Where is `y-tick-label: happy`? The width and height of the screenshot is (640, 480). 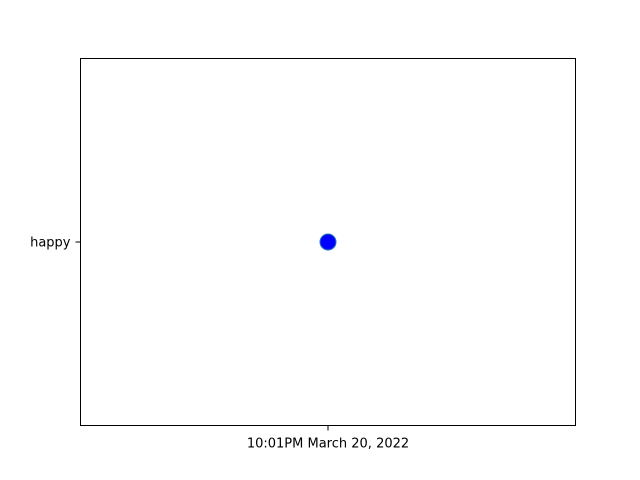
y-tick-label: happy is located at coordinates (50, 243).